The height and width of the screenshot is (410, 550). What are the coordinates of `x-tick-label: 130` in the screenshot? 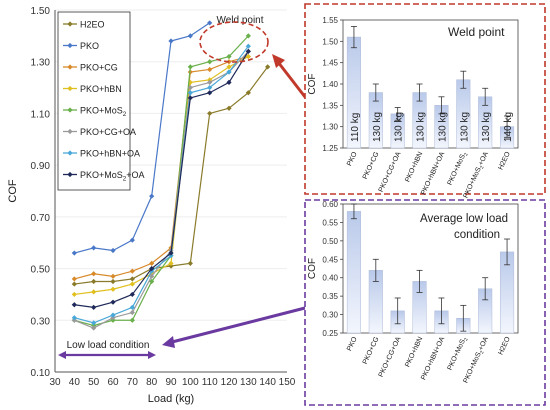 It's located at (248, 382).